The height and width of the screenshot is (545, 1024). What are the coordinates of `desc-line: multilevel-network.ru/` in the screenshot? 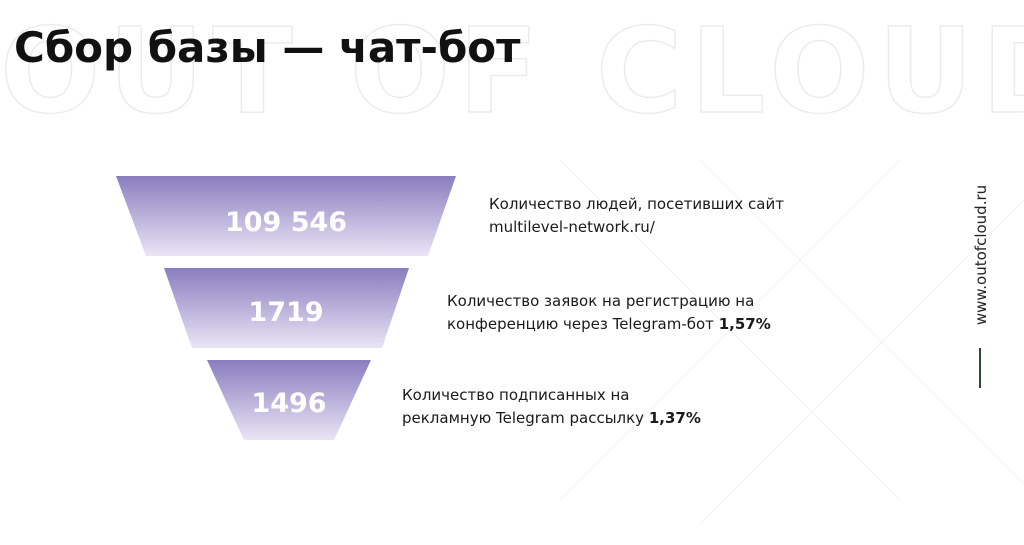 It's located at (572, 227).